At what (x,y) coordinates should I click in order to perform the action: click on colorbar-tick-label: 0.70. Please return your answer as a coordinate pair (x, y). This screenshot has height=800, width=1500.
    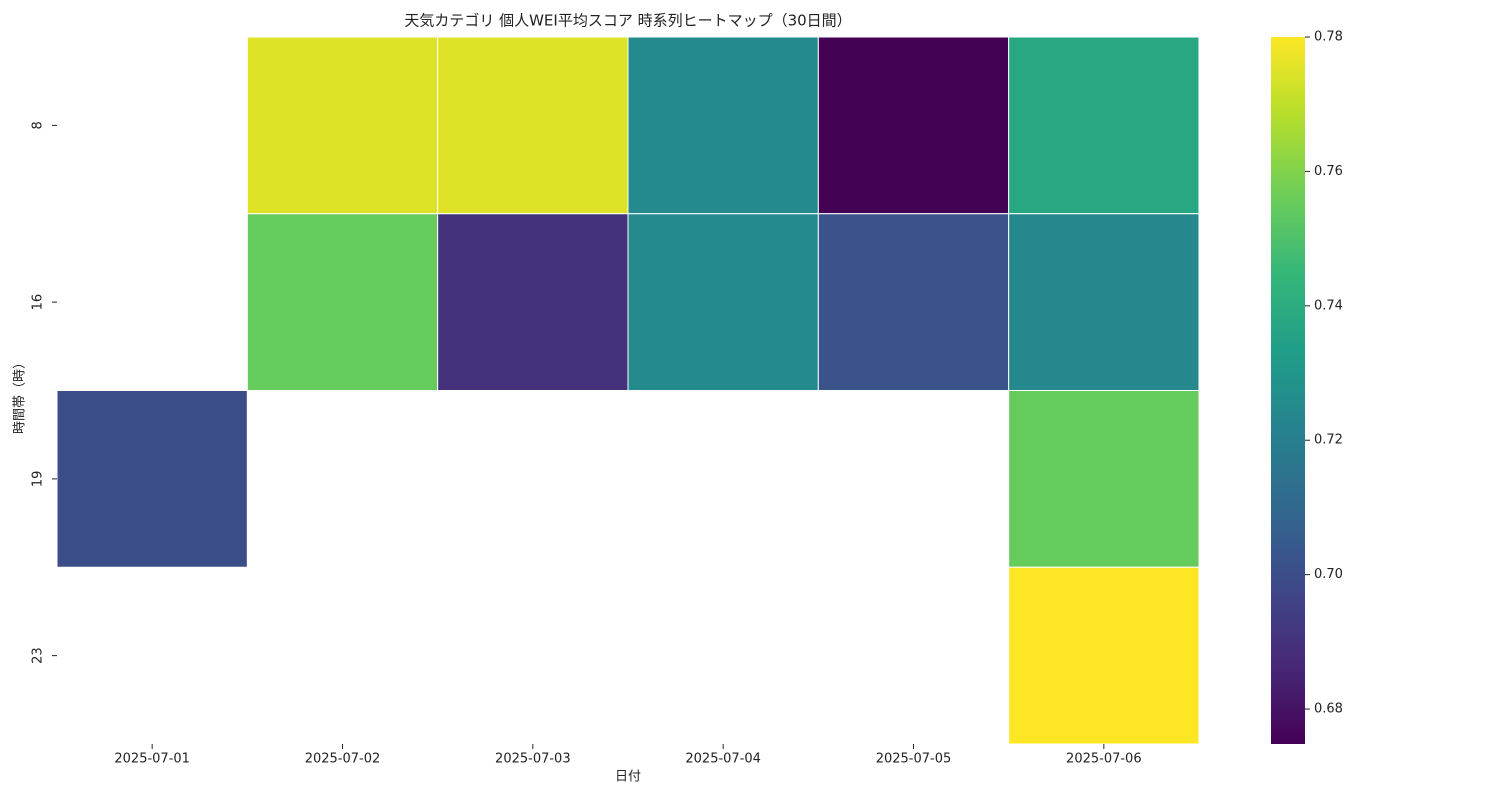
    Looking at the image, I should click on (1328, 574).